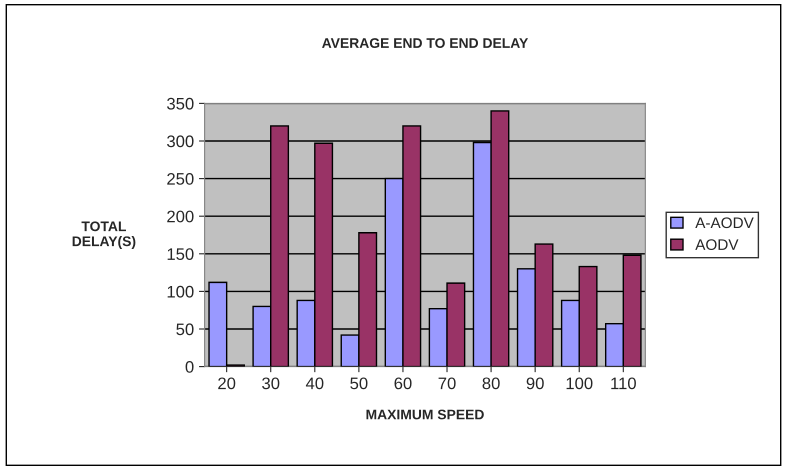  Describe the element at coordinates (403, 383) in the screenshot. I see `x-tick-label: 60` at that location.